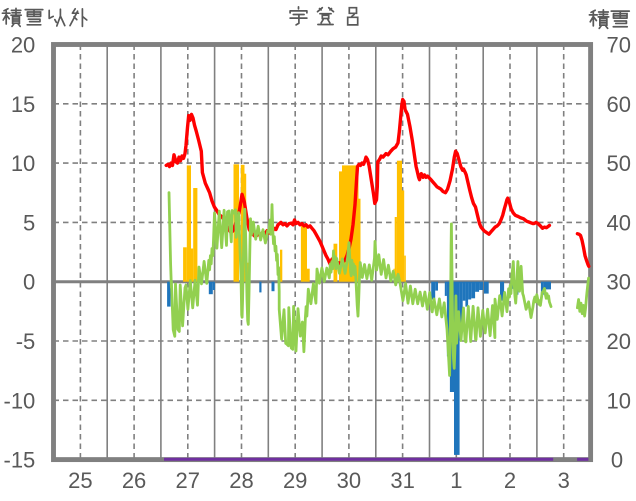  Describe the element at coordinates (564, 480) in the screenshot. I see `svg-text: 3` at that location.